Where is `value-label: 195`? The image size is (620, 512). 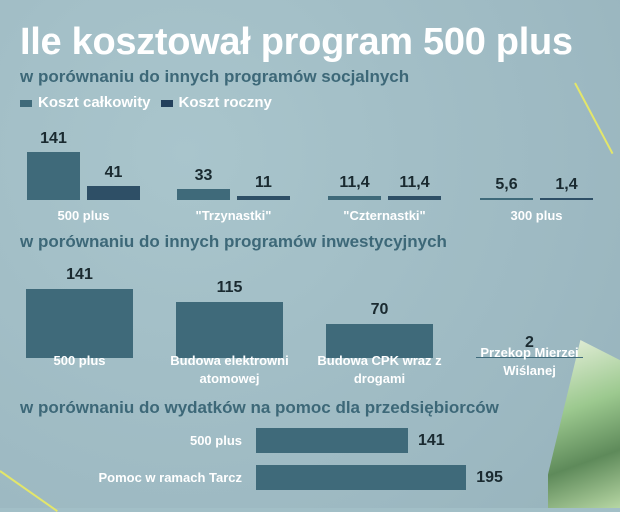 value-label: 195 is located at coordinates (489, 477).